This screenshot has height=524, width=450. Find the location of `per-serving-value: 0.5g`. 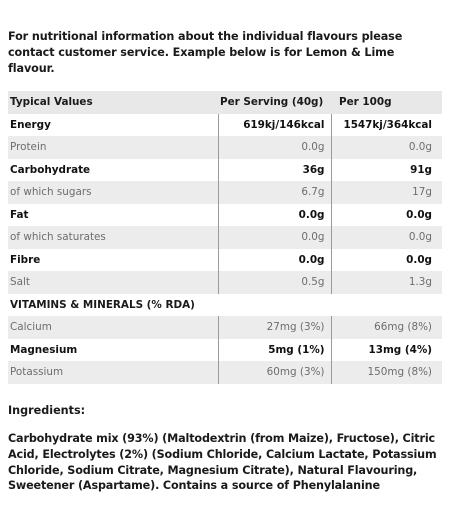

per-serving-value: 0.5g is located at coordinates (274, 282).